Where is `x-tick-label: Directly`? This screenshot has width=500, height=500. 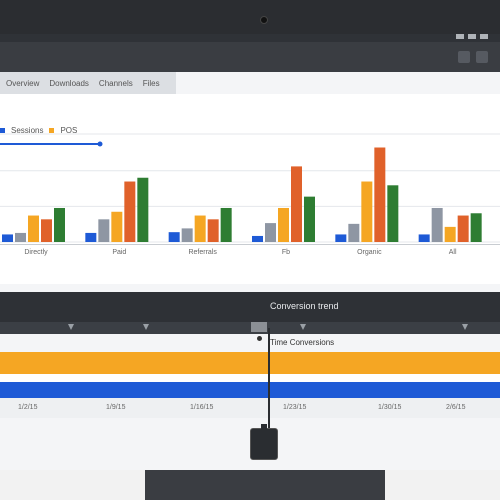
x-tick-label: Directly is located at coordinates (36, 252).